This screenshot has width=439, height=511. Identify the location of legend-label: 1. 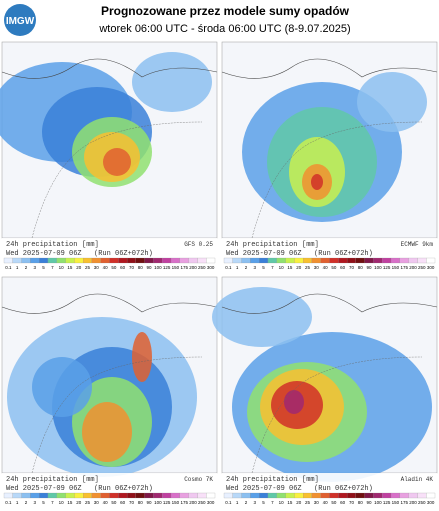
(17, 502).